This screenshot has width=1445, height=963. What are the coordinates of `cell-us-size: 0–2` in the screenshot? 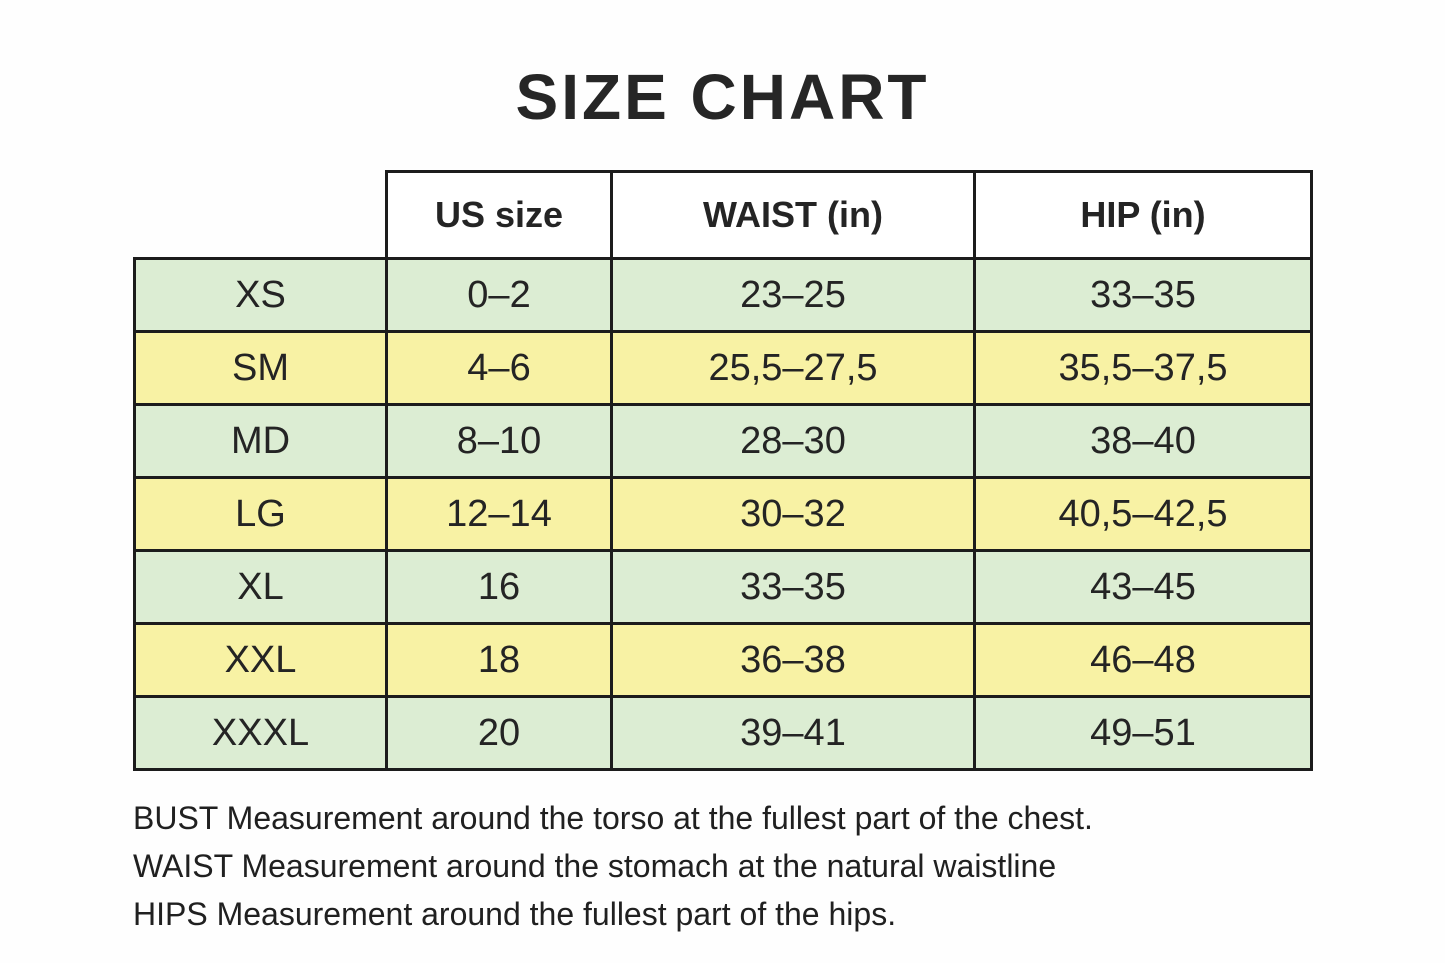 It's located at (499, 295).